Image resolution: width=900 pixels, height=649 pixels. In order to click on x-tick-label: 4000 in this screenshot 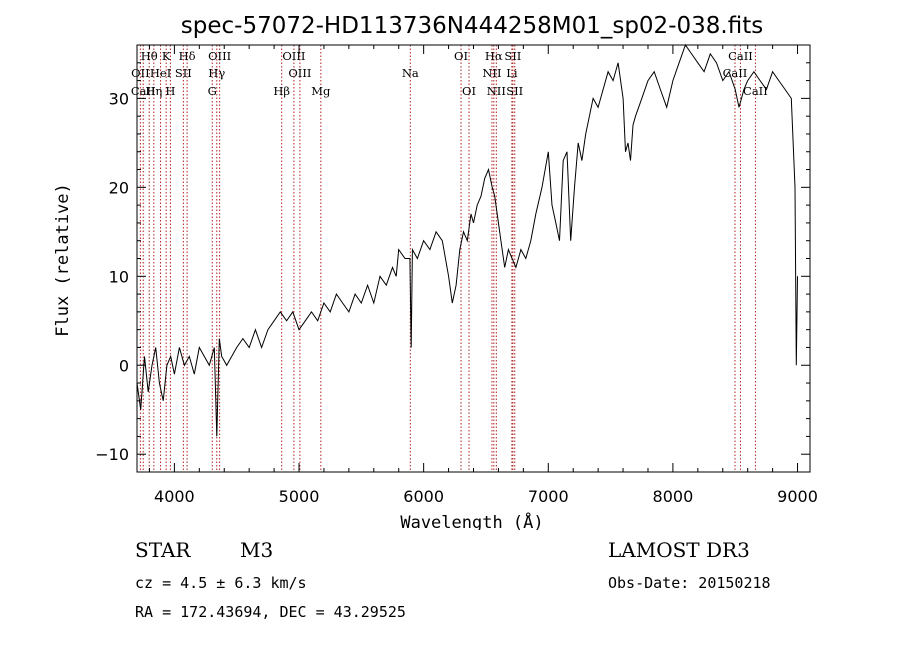, I will do `click(174, 496)`.